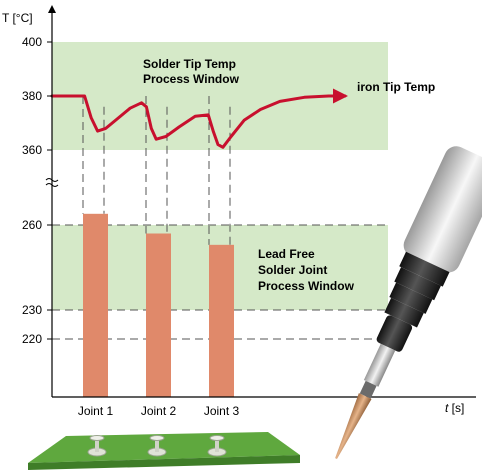  I want to click on y-tick-label-360: 360, so click(32, 150).